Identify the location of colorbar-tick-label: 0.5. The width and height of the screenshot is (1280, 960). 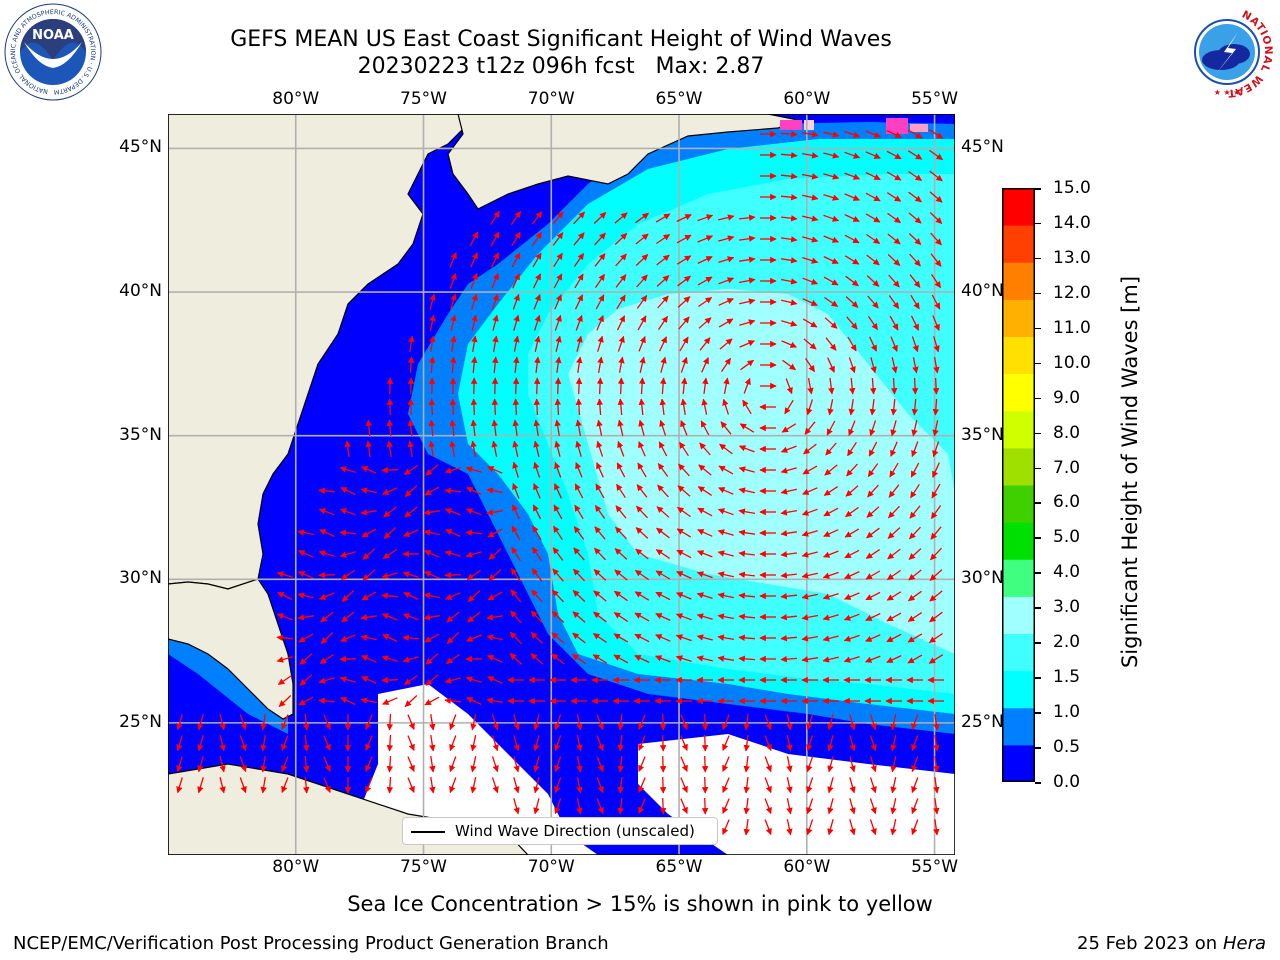
(1067, 747).